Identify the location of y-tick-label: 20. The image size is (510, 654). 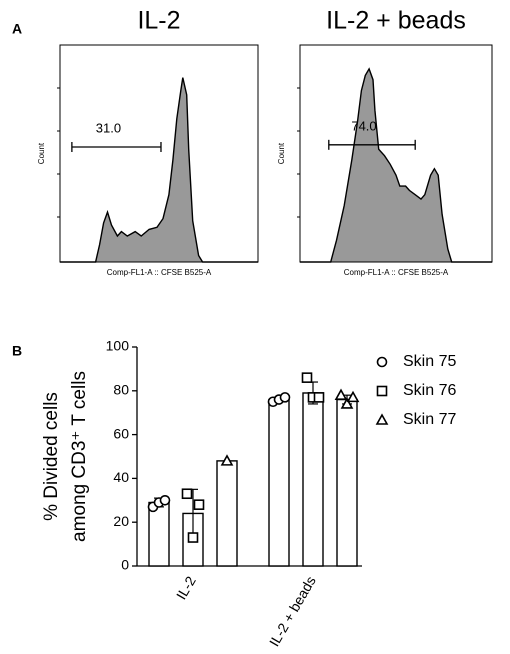
(121, 521).